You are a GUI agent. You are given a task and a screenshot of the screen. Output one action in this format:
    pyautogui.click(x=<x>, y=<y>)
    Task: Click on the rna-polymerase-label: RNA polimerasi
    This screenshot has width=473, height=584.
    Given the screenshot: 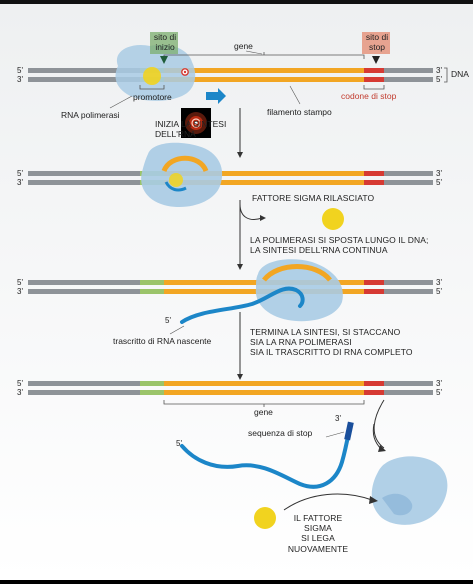 What is the action you would take?
    pyautogui.click(x=90, y=115)
    